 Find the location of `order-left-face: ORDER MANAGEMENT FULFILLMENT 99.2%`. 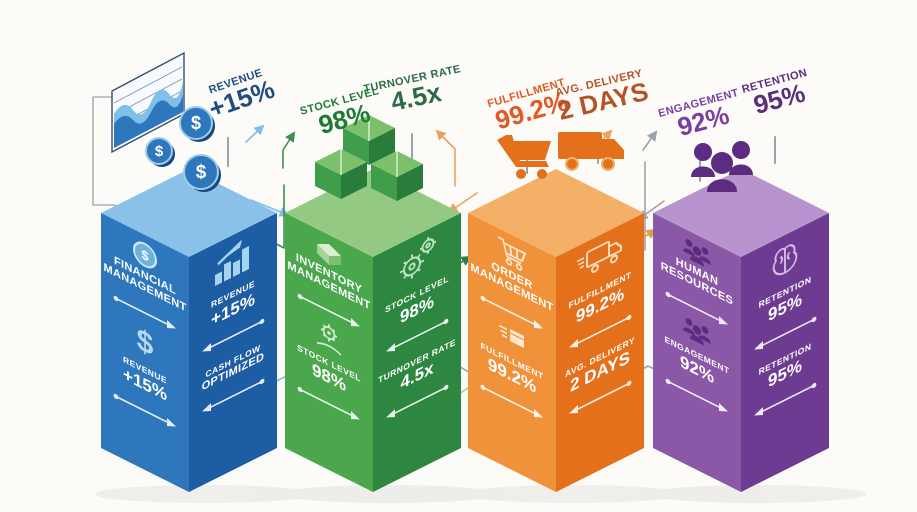

order-left-face: ORDER MANAGEMENT FULFILLMENT 99.2% is located at coordinates (512, 352).